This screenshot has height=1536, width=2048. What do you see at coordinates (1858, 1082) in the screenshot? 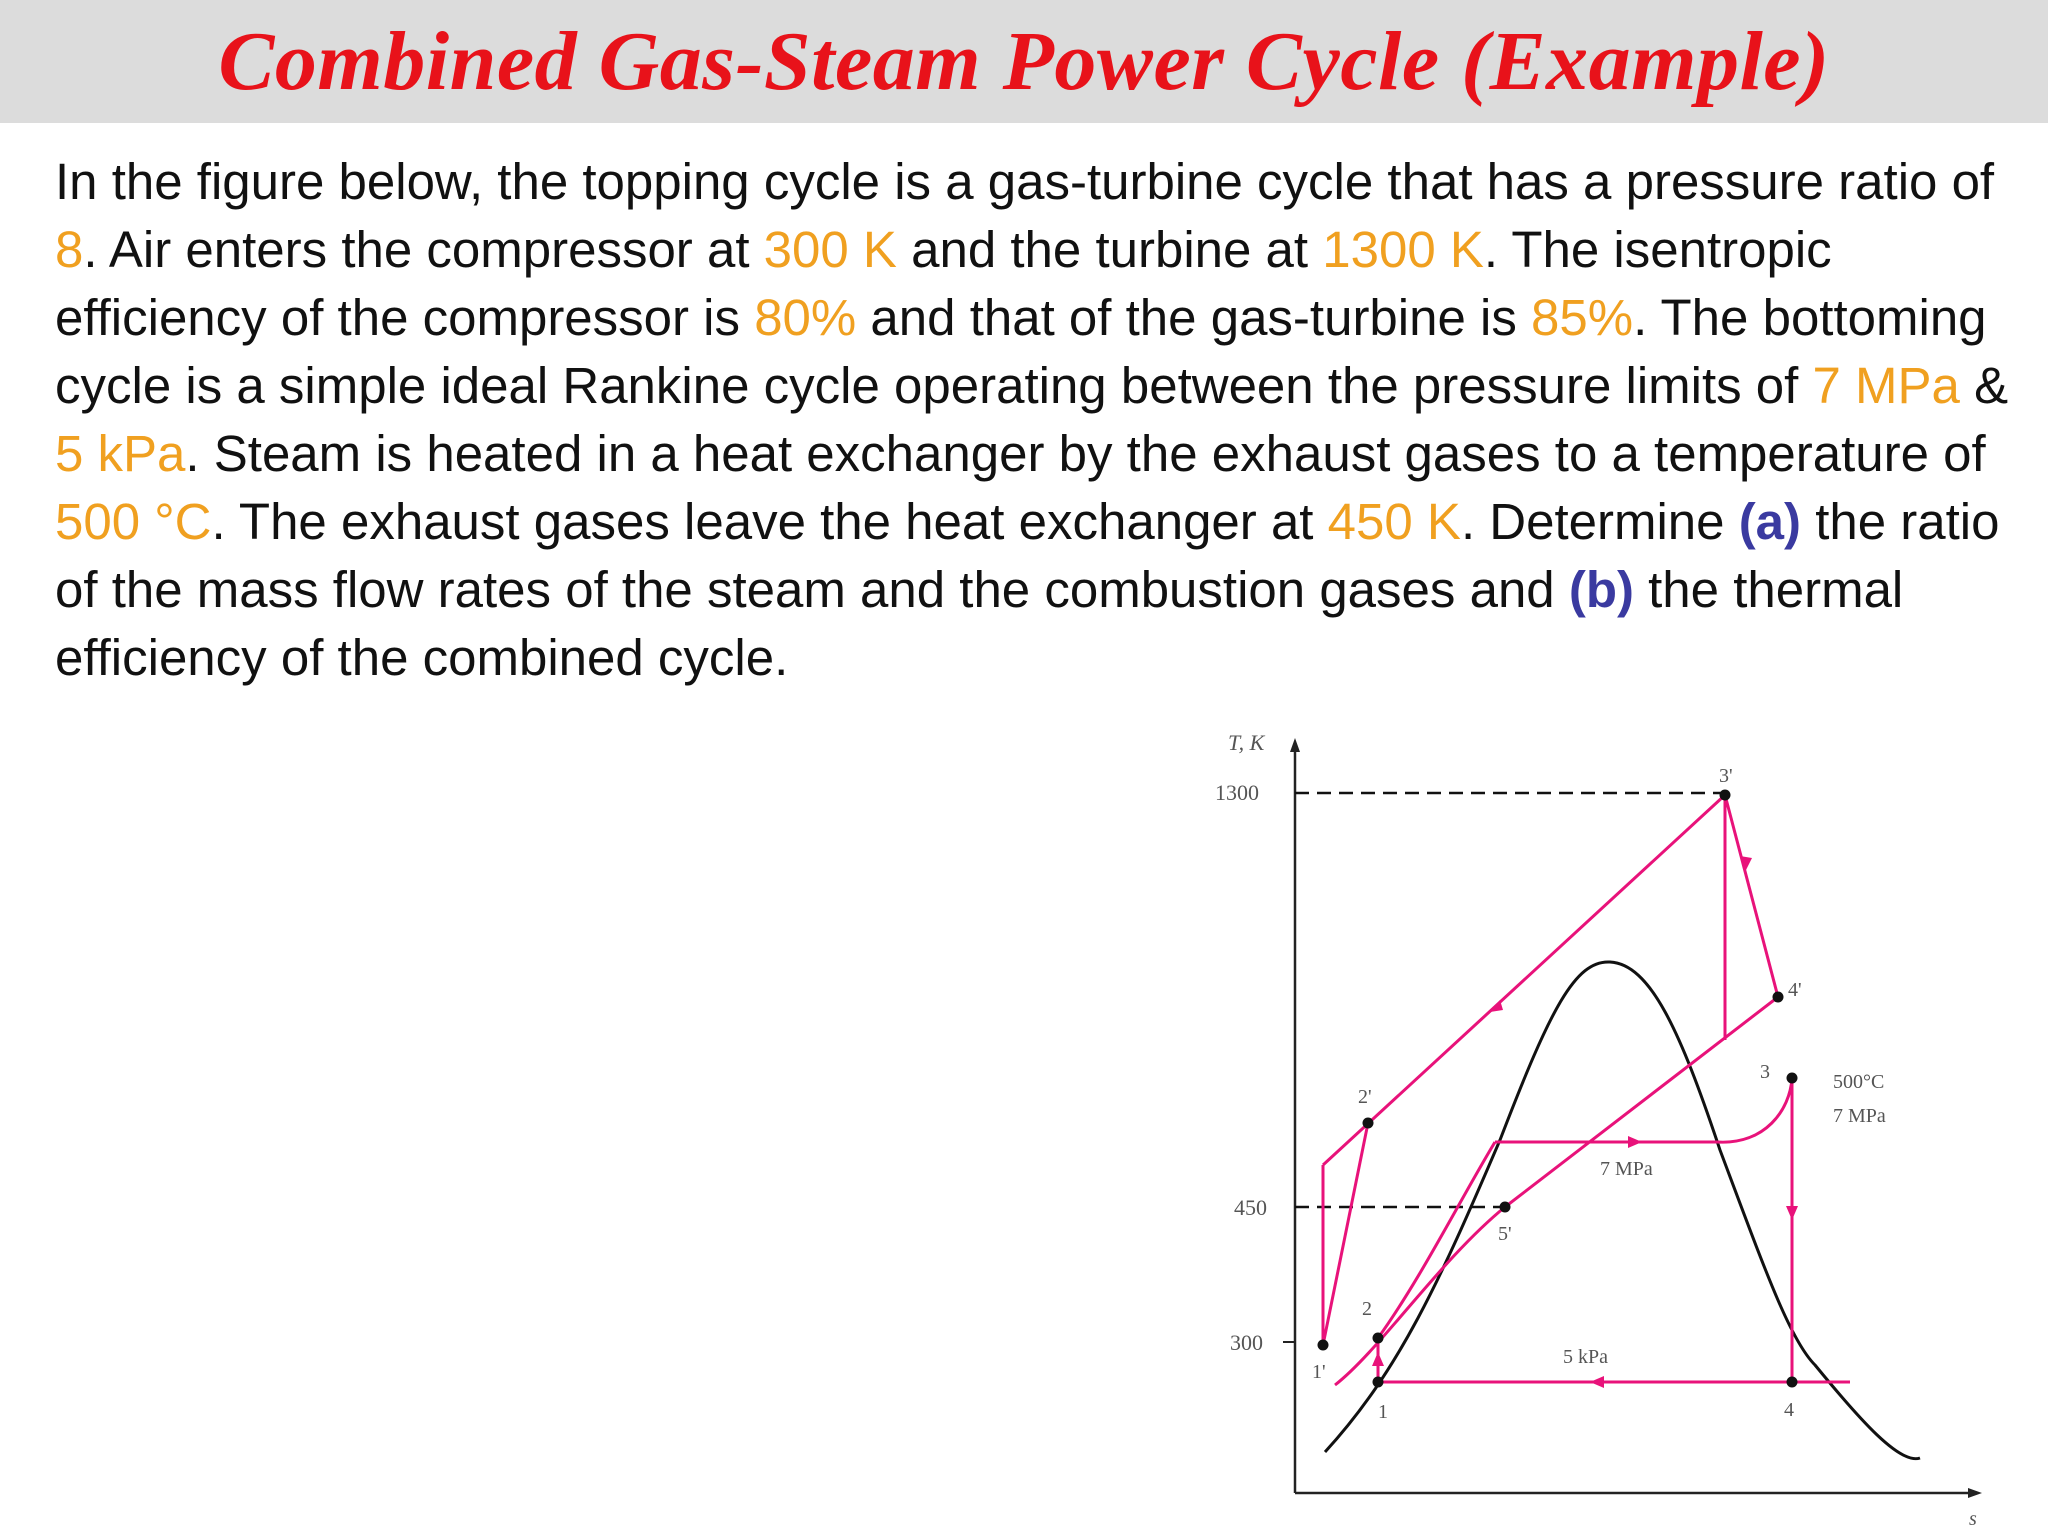
I see `steam-temp-label: 500°C` at bounding box center [1858, 1082].